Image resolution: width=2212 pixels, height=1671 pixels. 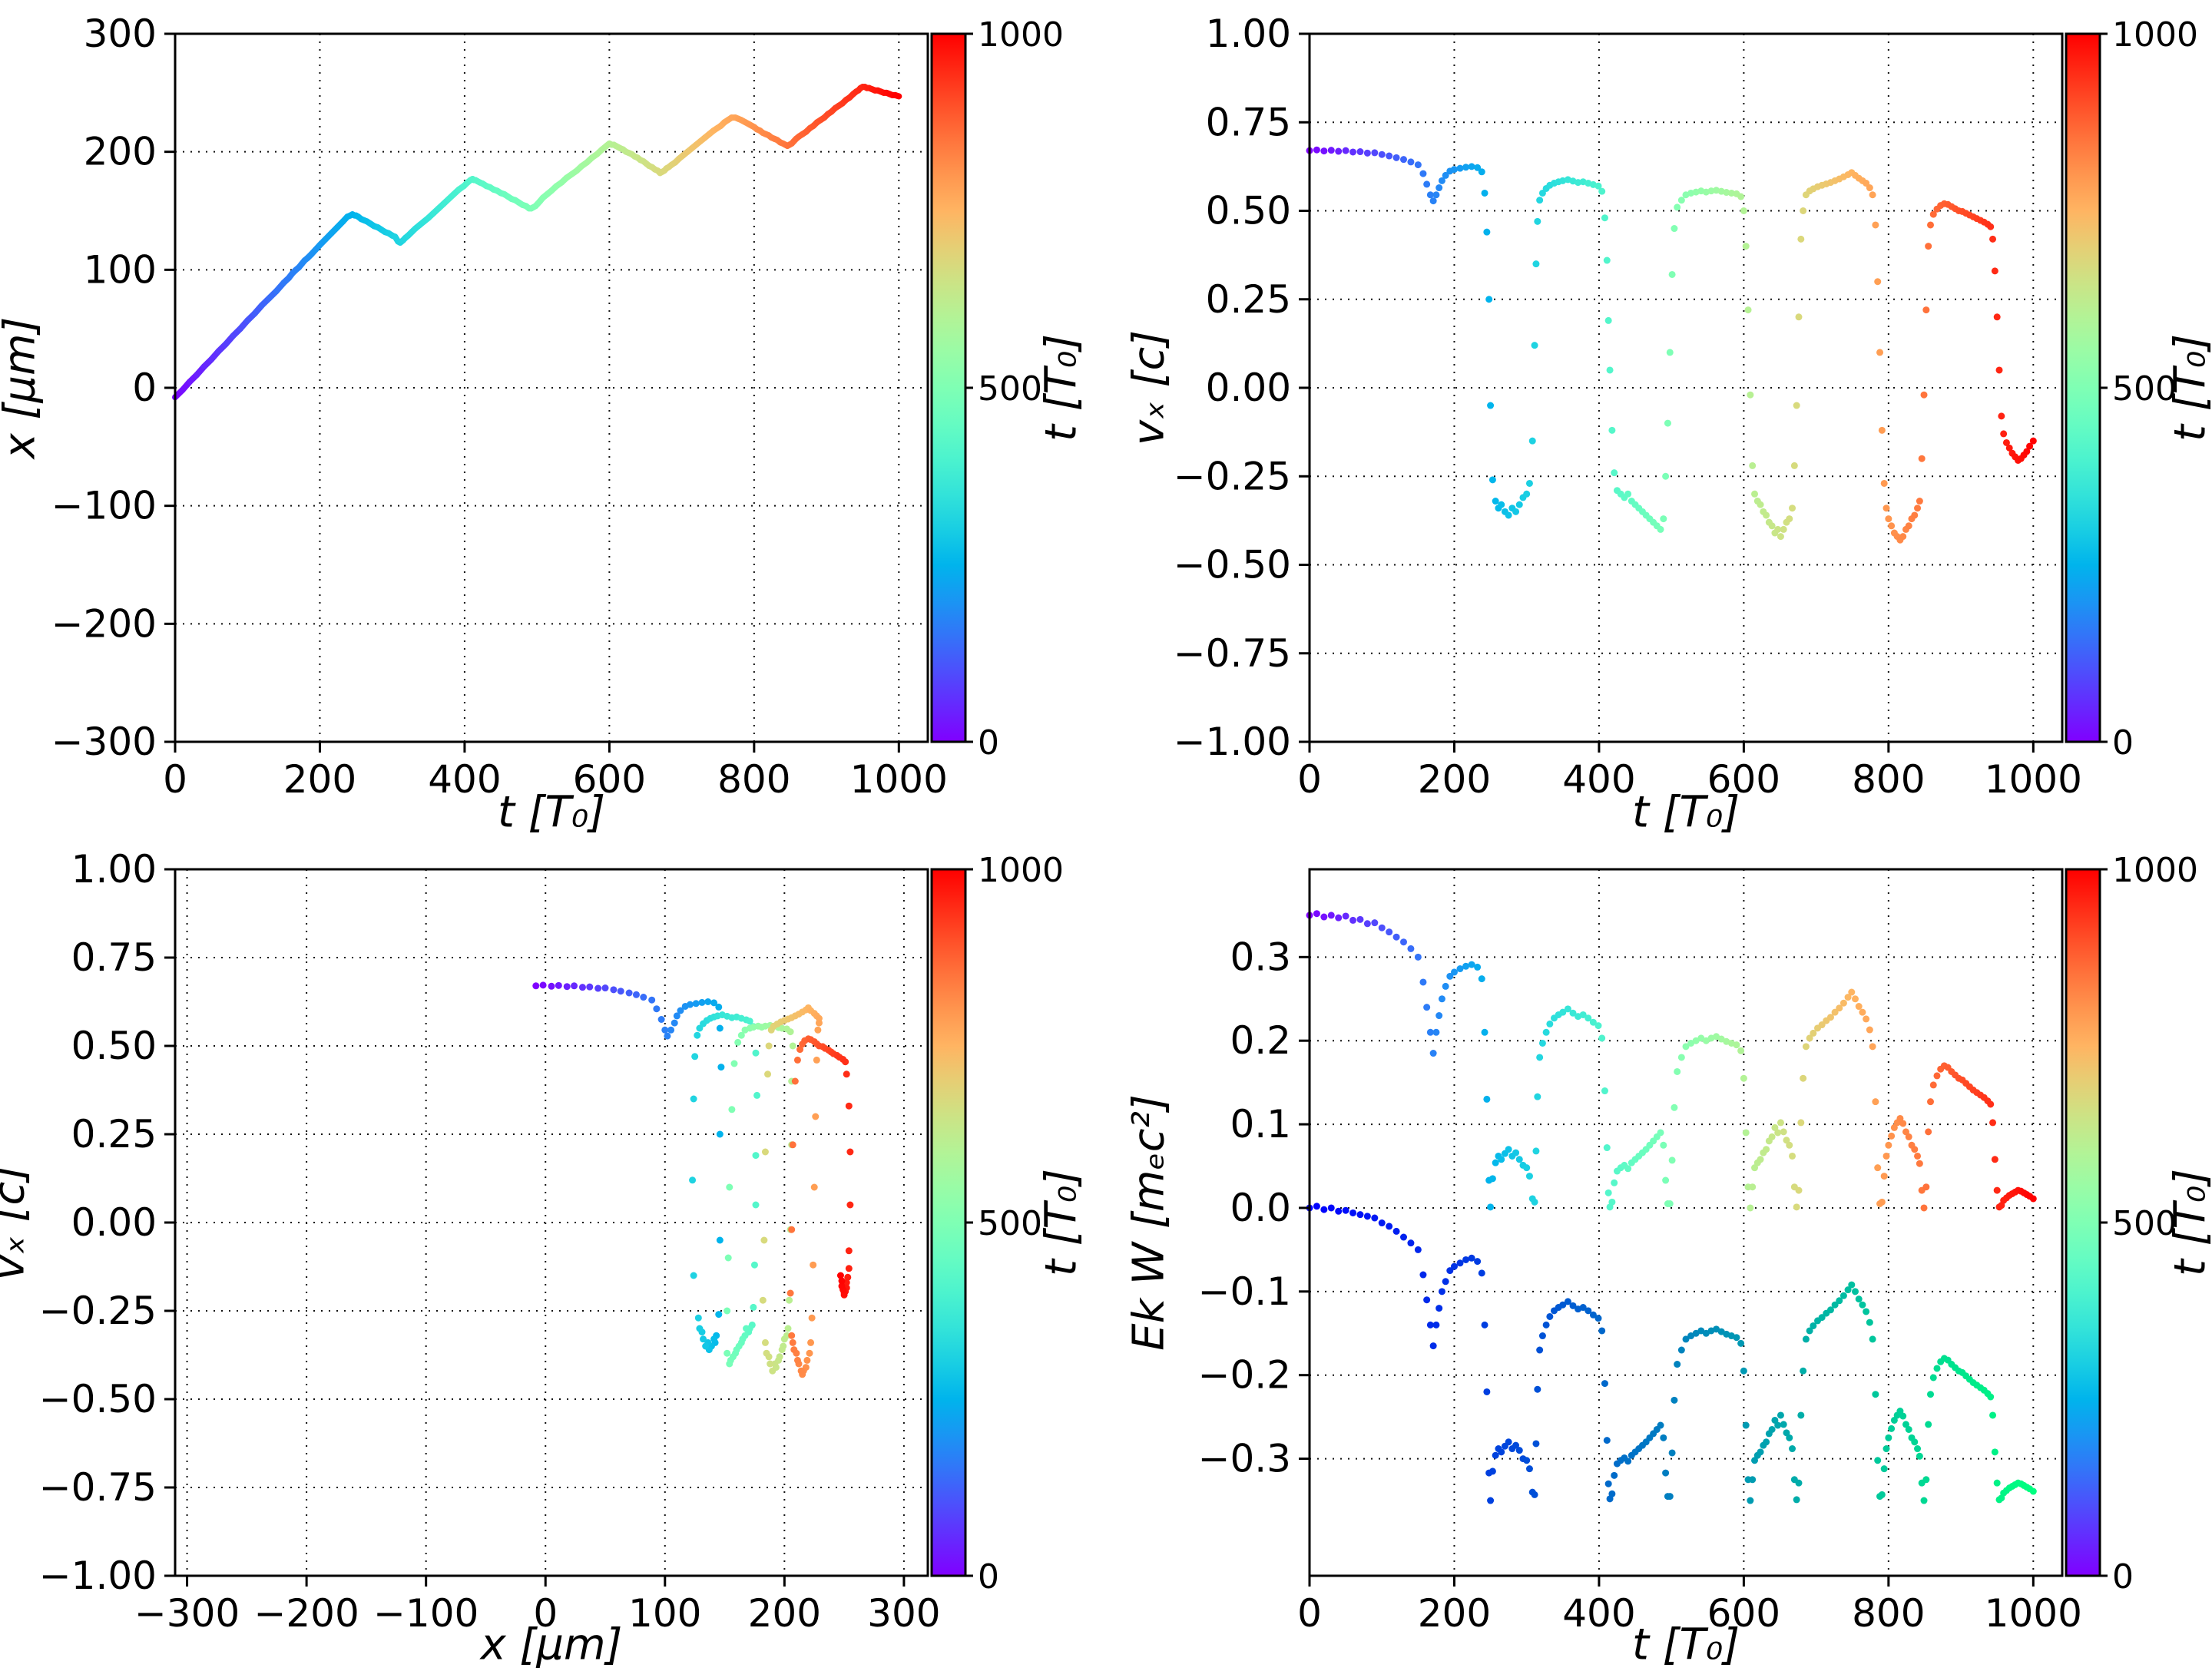 I want to click on colorbar-label-top-right: t [T₀], so click(x=2189, y=387).